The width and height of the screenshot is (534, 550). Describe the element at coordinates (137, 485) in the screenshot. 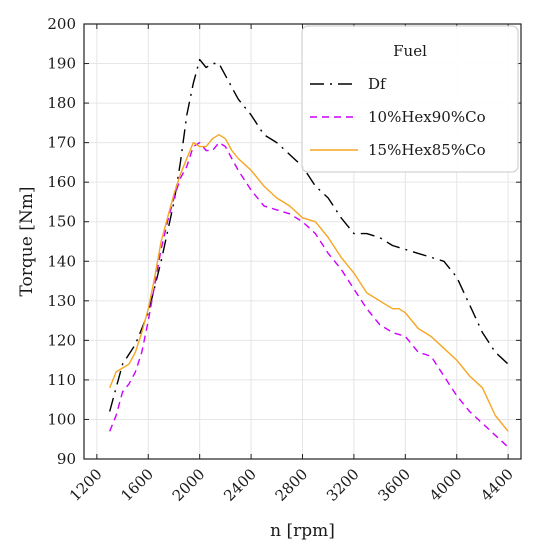

I see `x-tick-label: 1600` at that location.